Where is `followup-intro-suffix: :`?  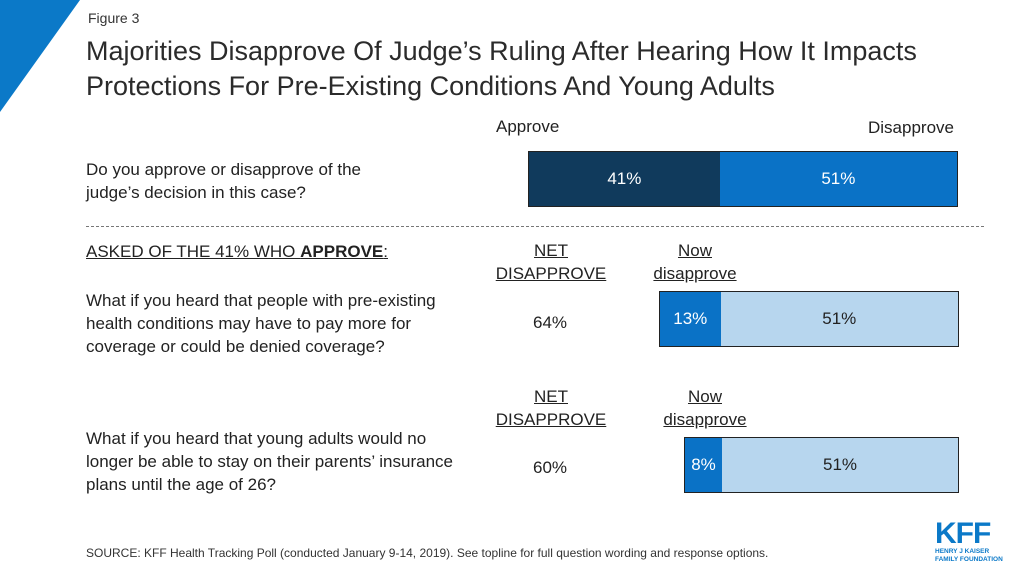
followup-intro-suffix: : is located at coordinates (385, 251).